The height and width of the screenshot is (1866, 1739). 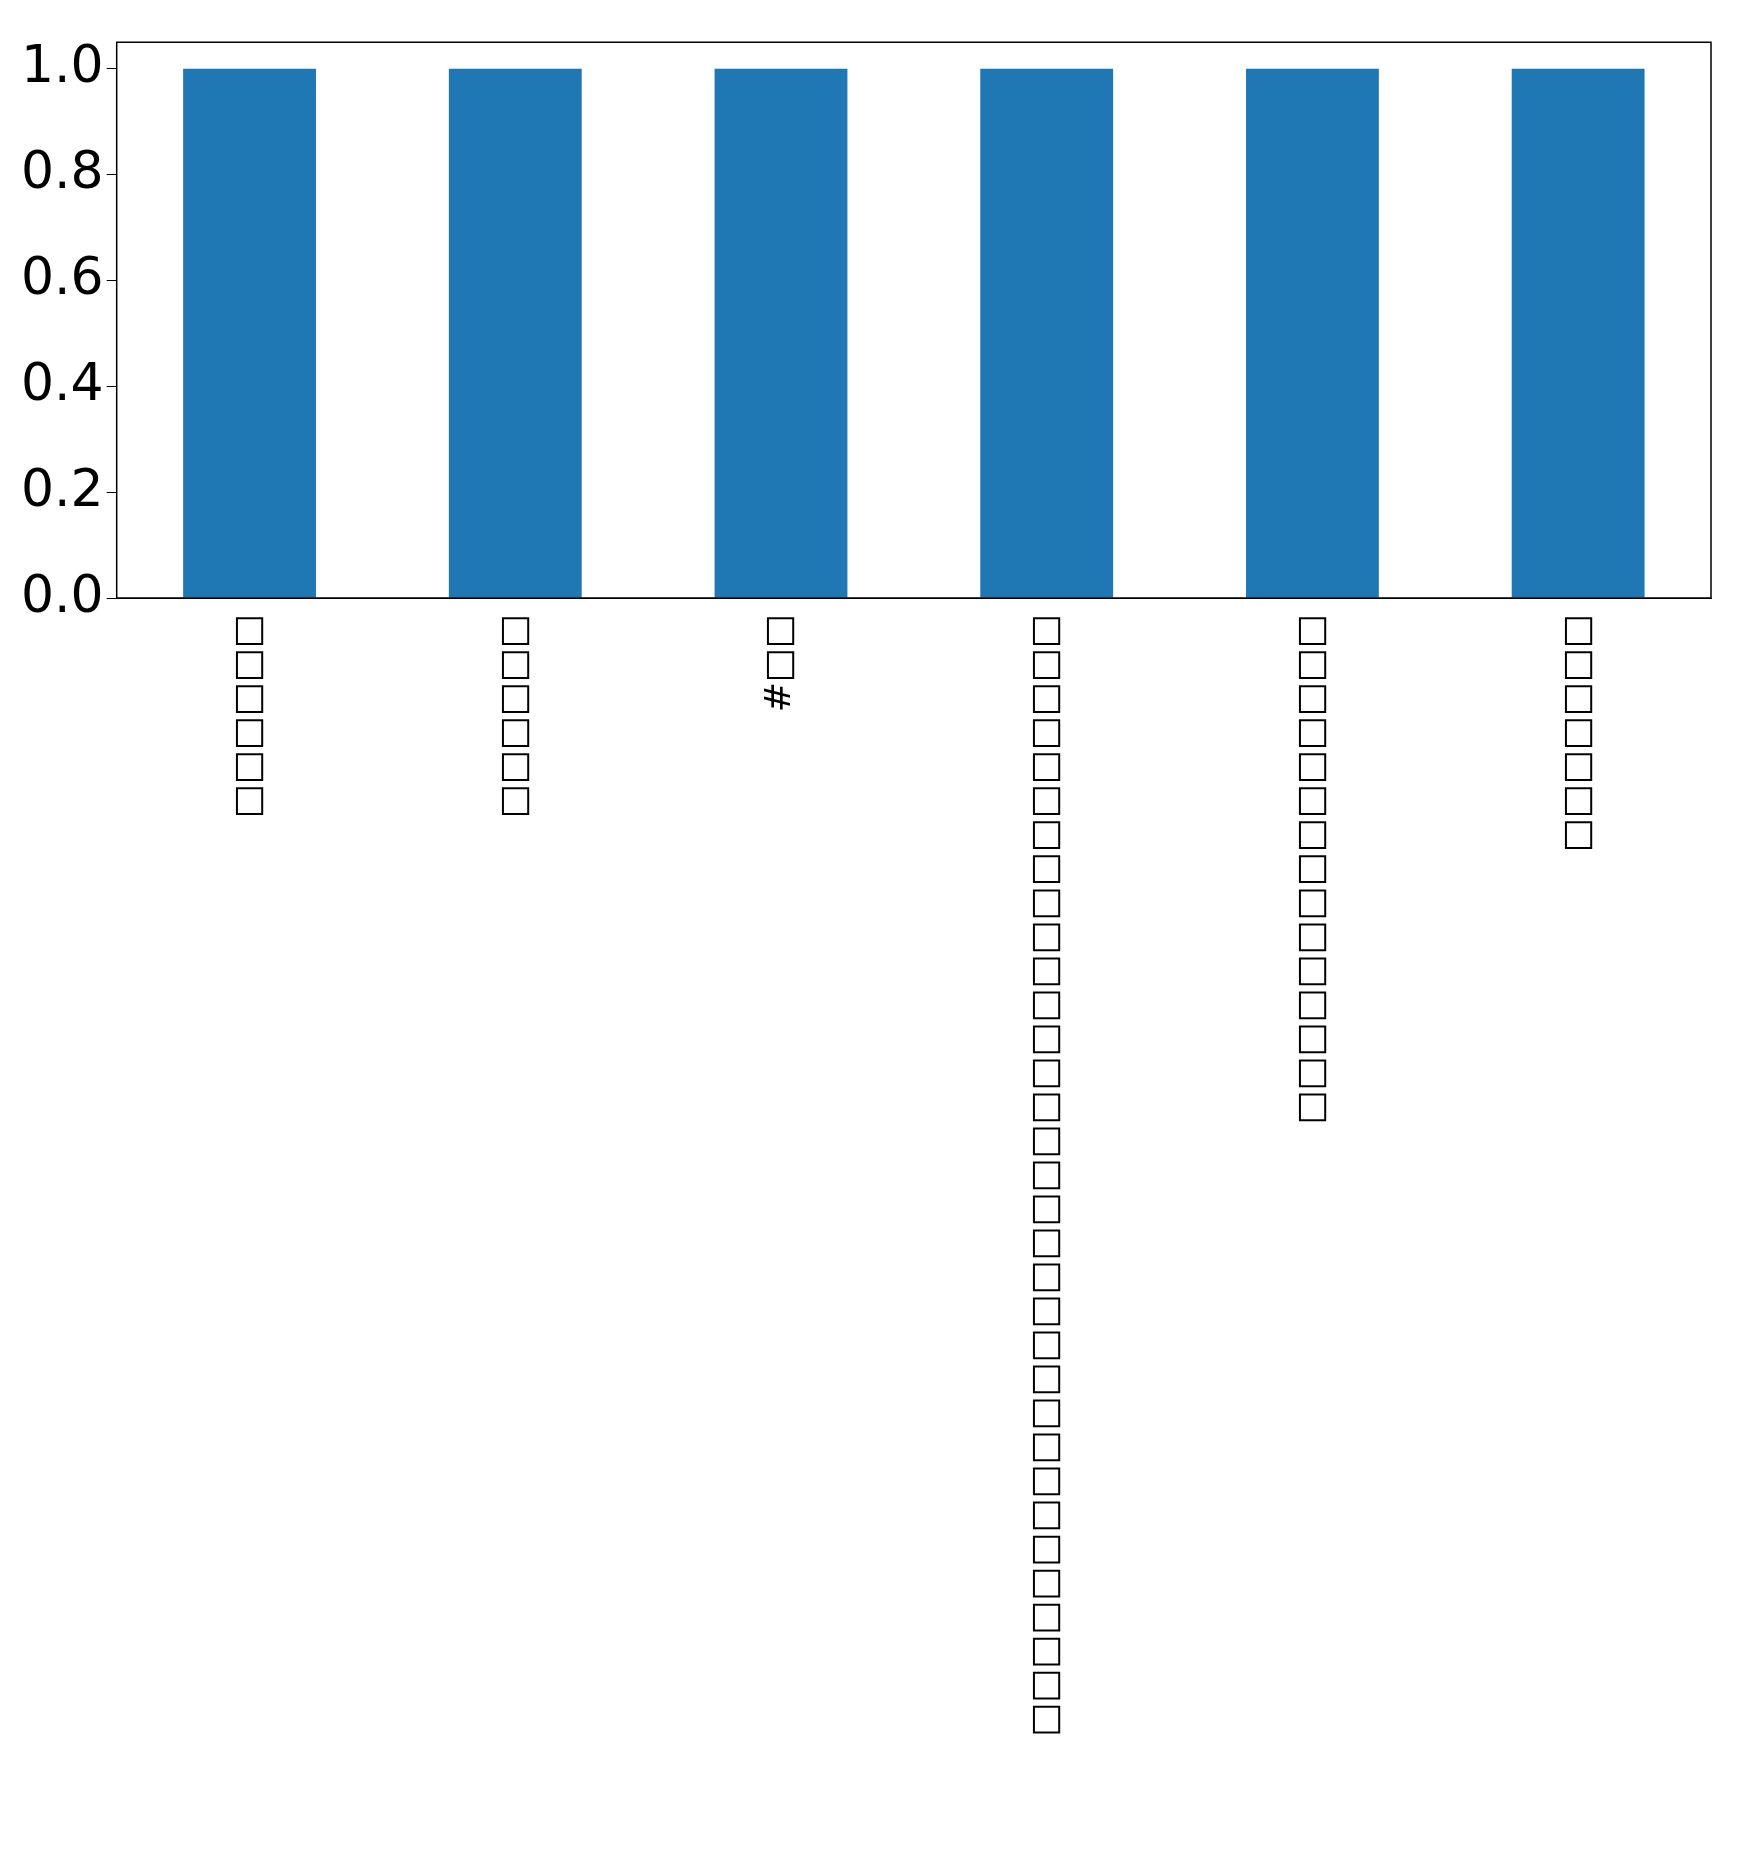 I want to click on x-tick-label: #□□, so click(x=778, y=663).